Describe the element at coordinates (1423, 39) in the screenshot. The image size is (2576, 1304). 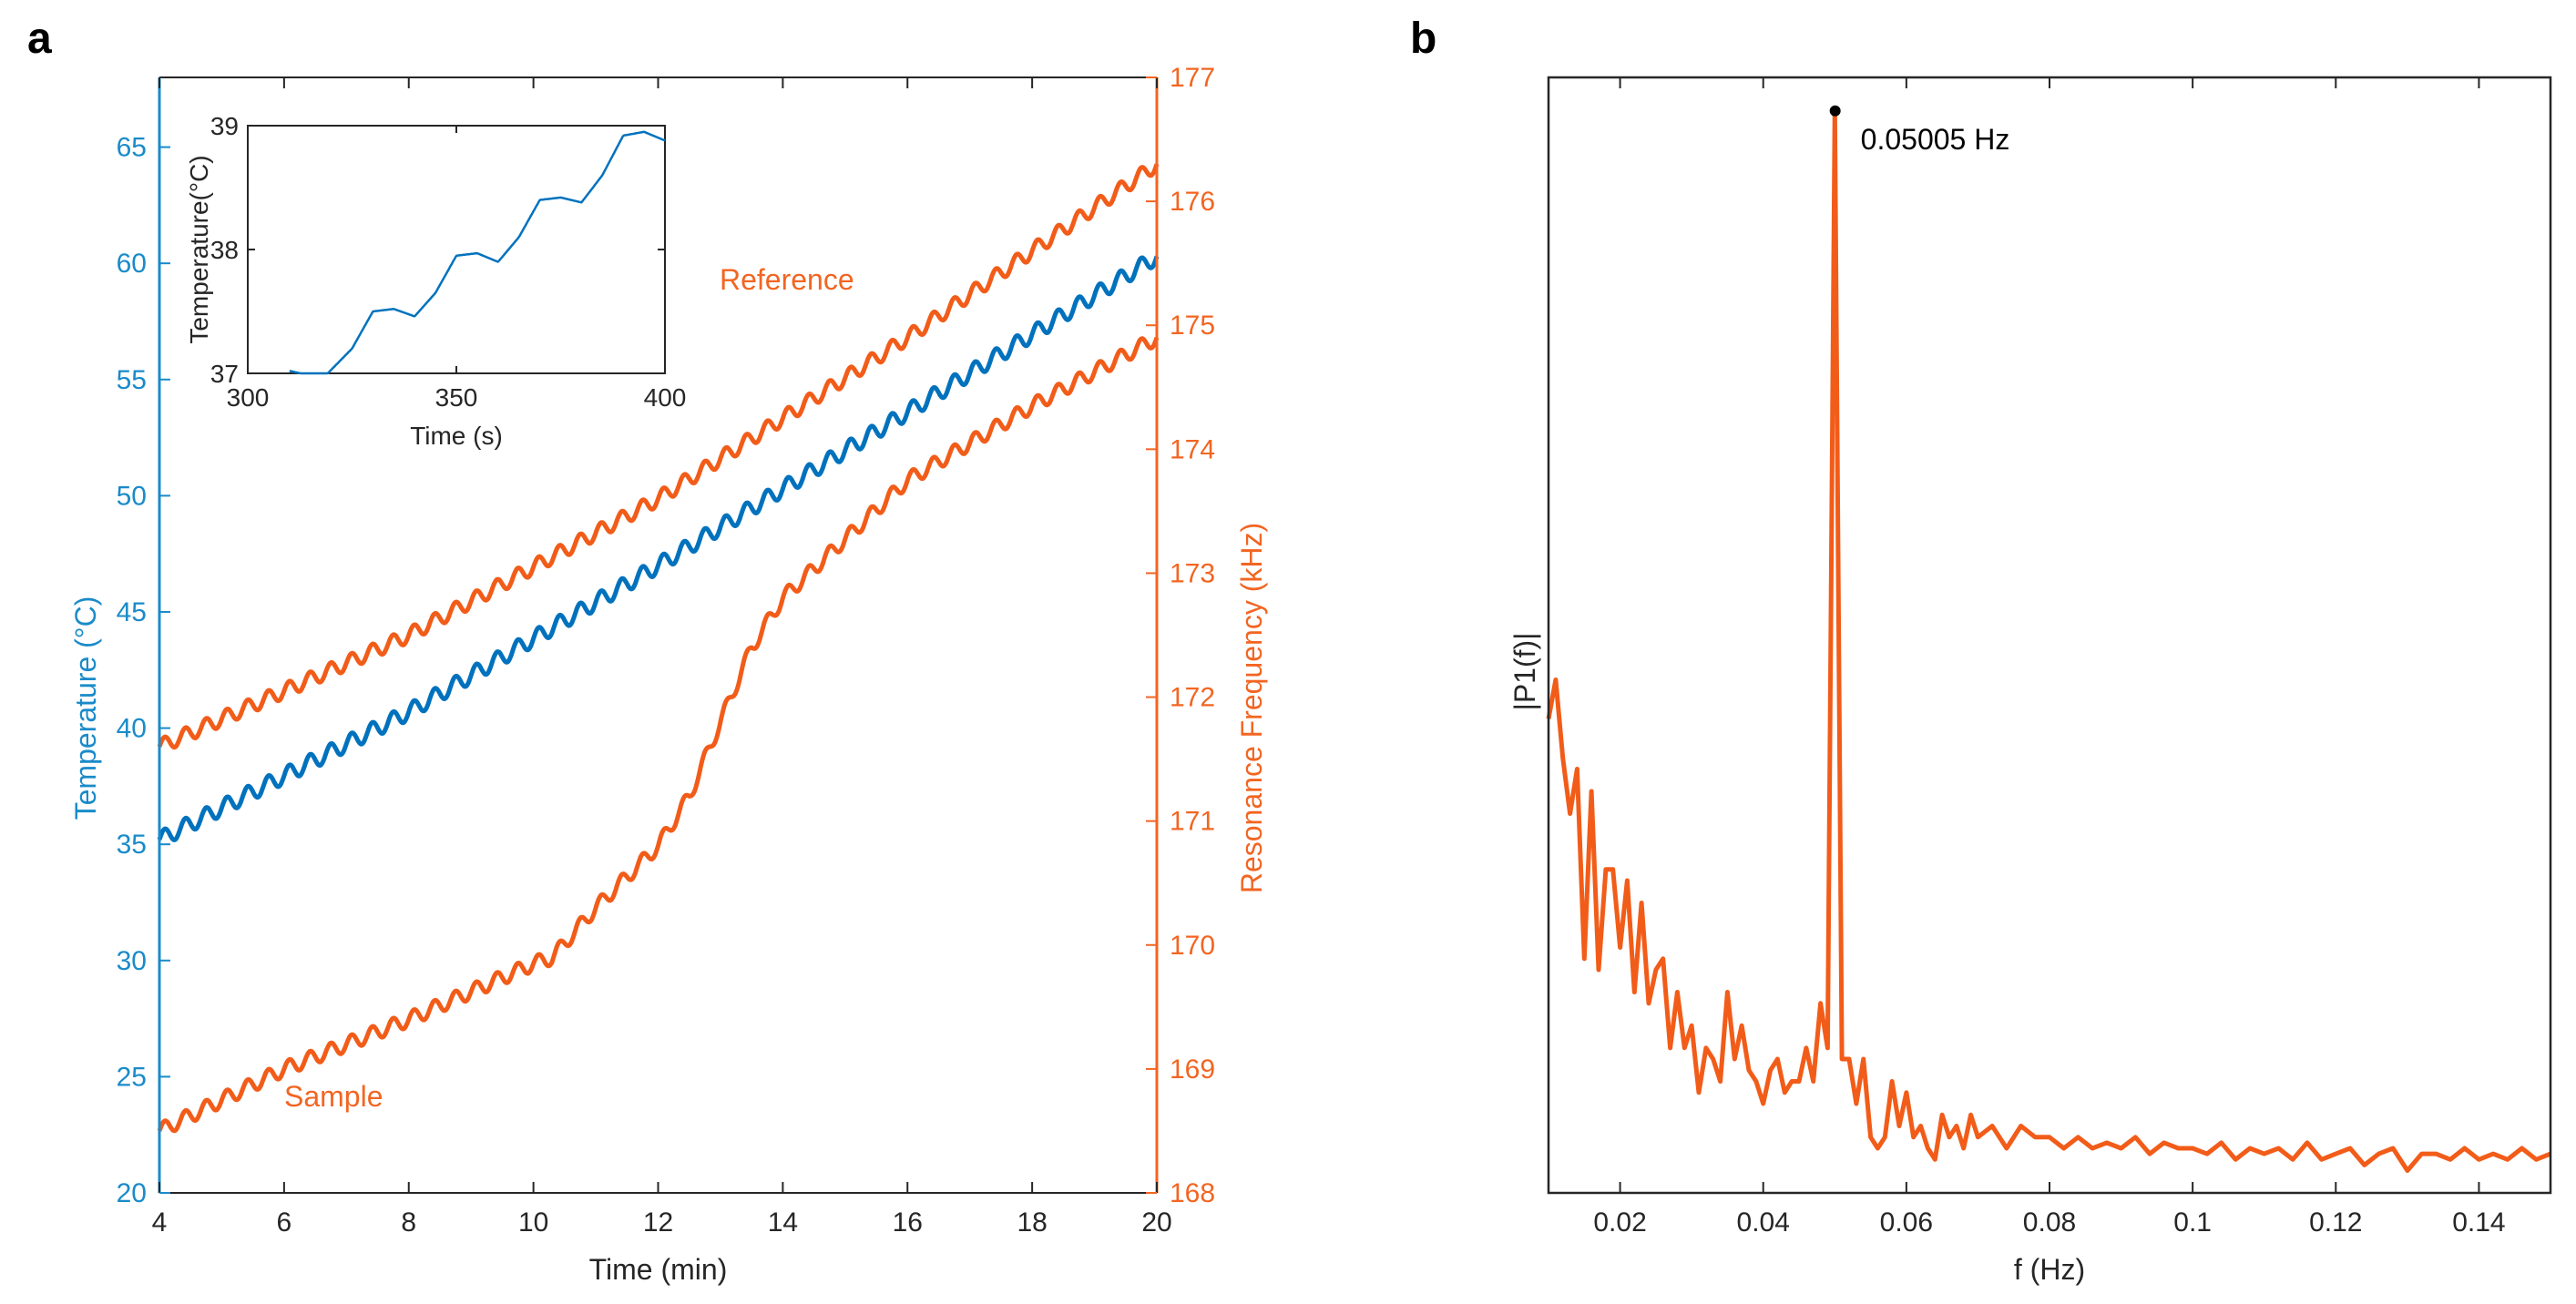
I see `panel-letter-b: b` at that location.